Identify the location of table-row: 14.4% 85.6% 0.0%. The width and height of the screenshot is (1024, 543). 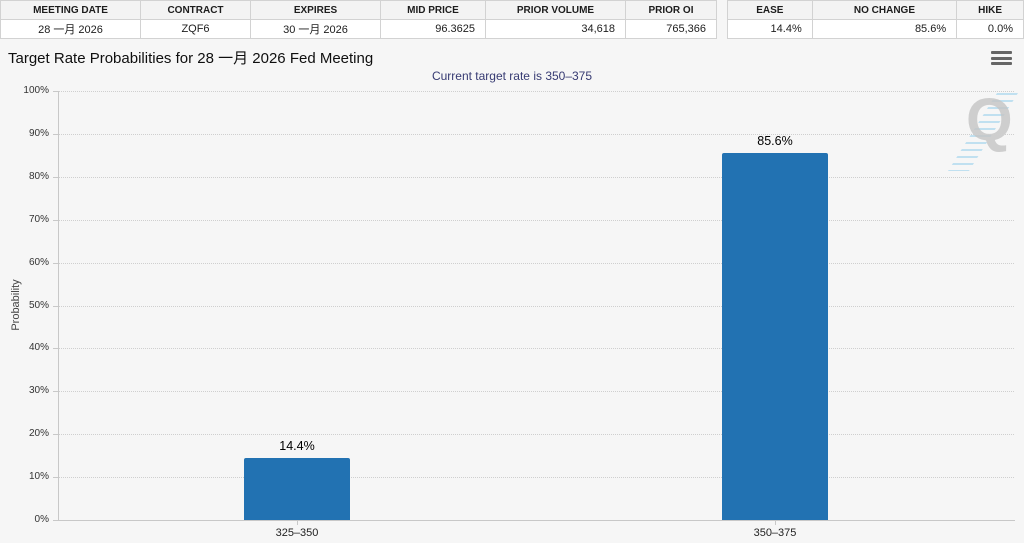
(875, 29).